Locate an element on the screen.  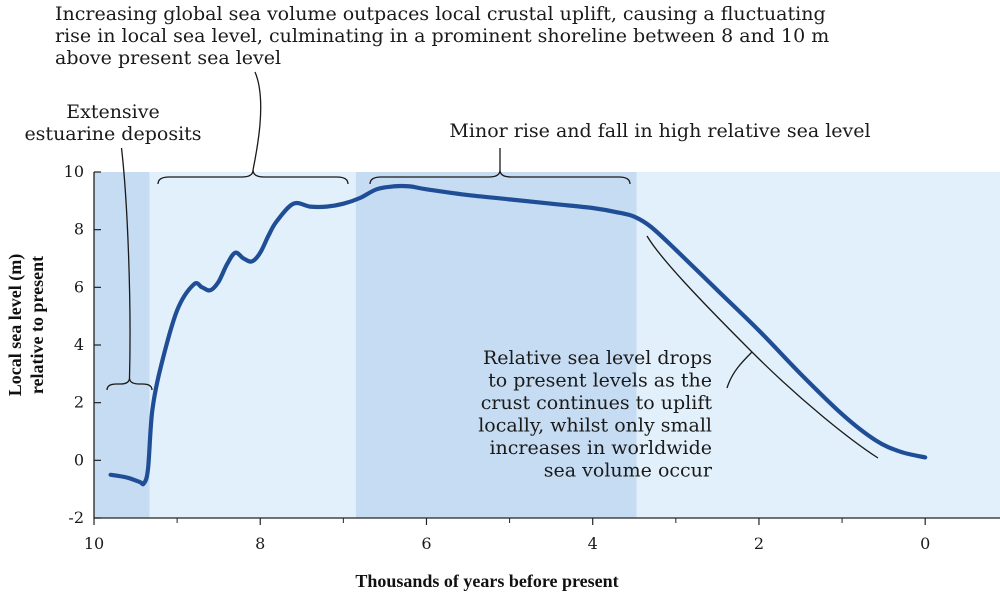
leader-estuarine-deposits is located at coordinates (125, 263).